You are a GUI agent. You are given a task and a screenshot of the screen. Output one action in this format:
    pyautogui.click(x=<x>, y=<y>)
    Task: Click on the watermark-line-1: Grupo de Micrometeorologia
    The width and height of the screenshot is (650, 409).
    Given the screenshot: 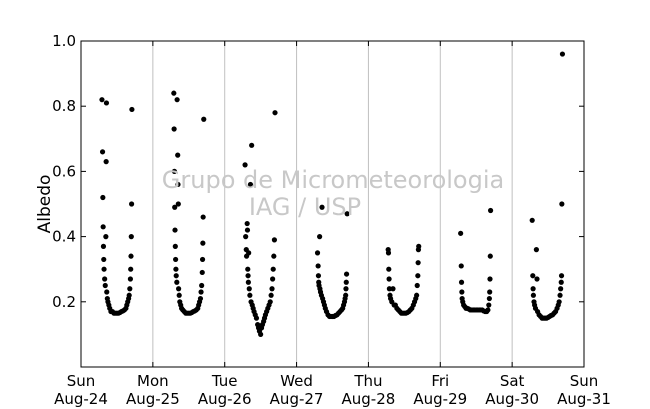 What is the action you would take?
    pyautogui.click(x=333, y=180)
    